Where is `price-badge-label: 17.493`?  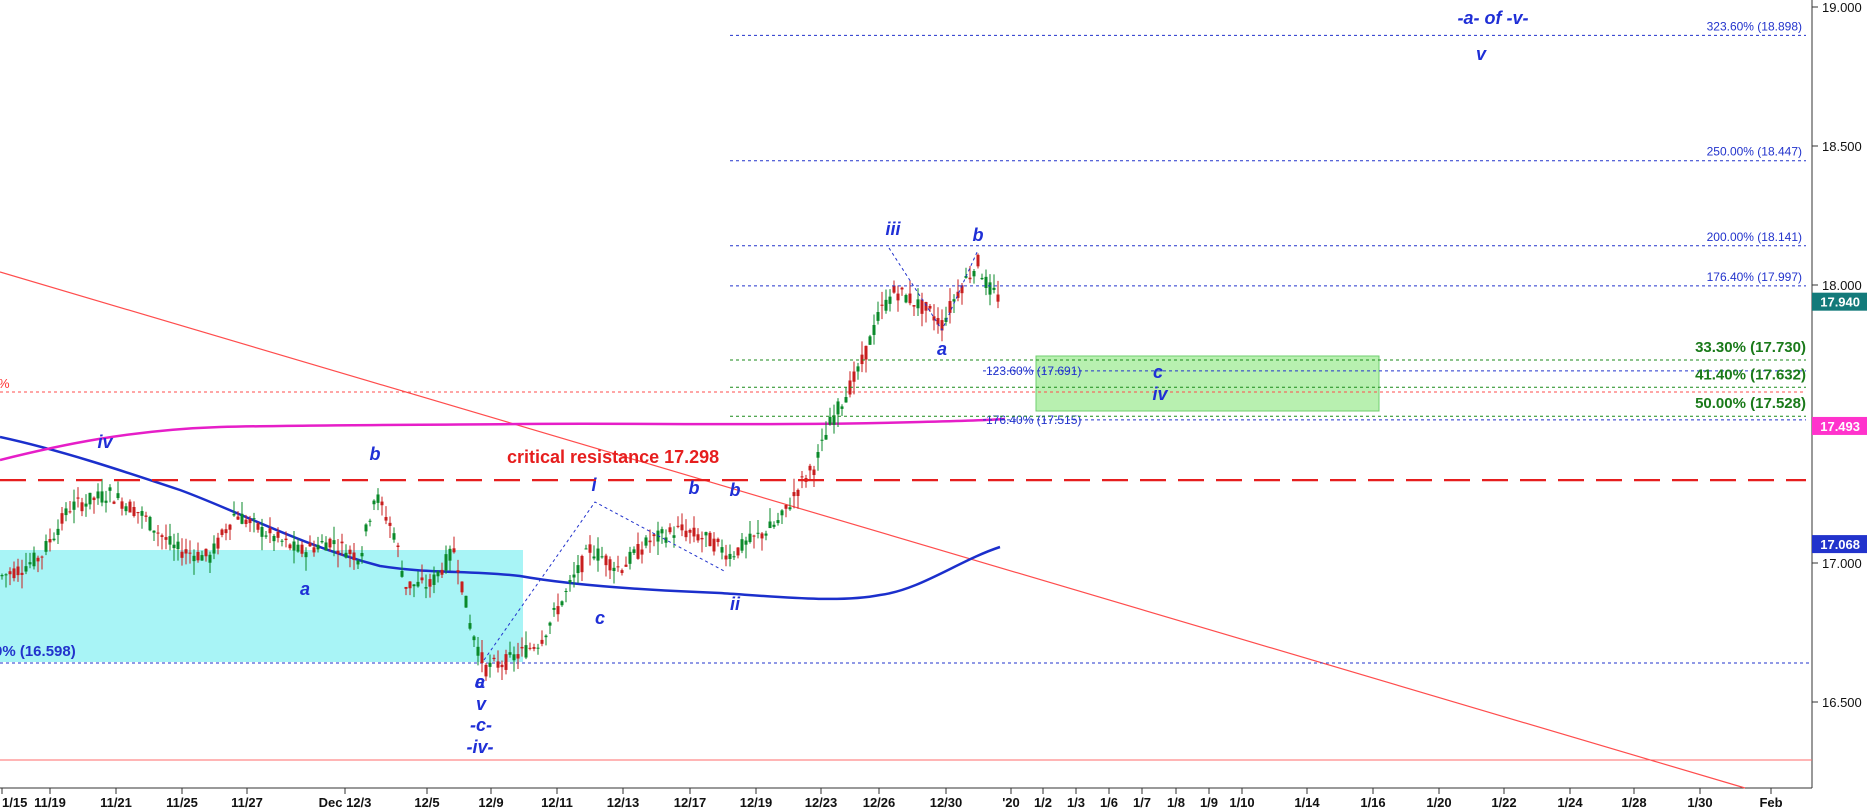 price-badge-label: 17.493 is located at coordinates (1840, 426).